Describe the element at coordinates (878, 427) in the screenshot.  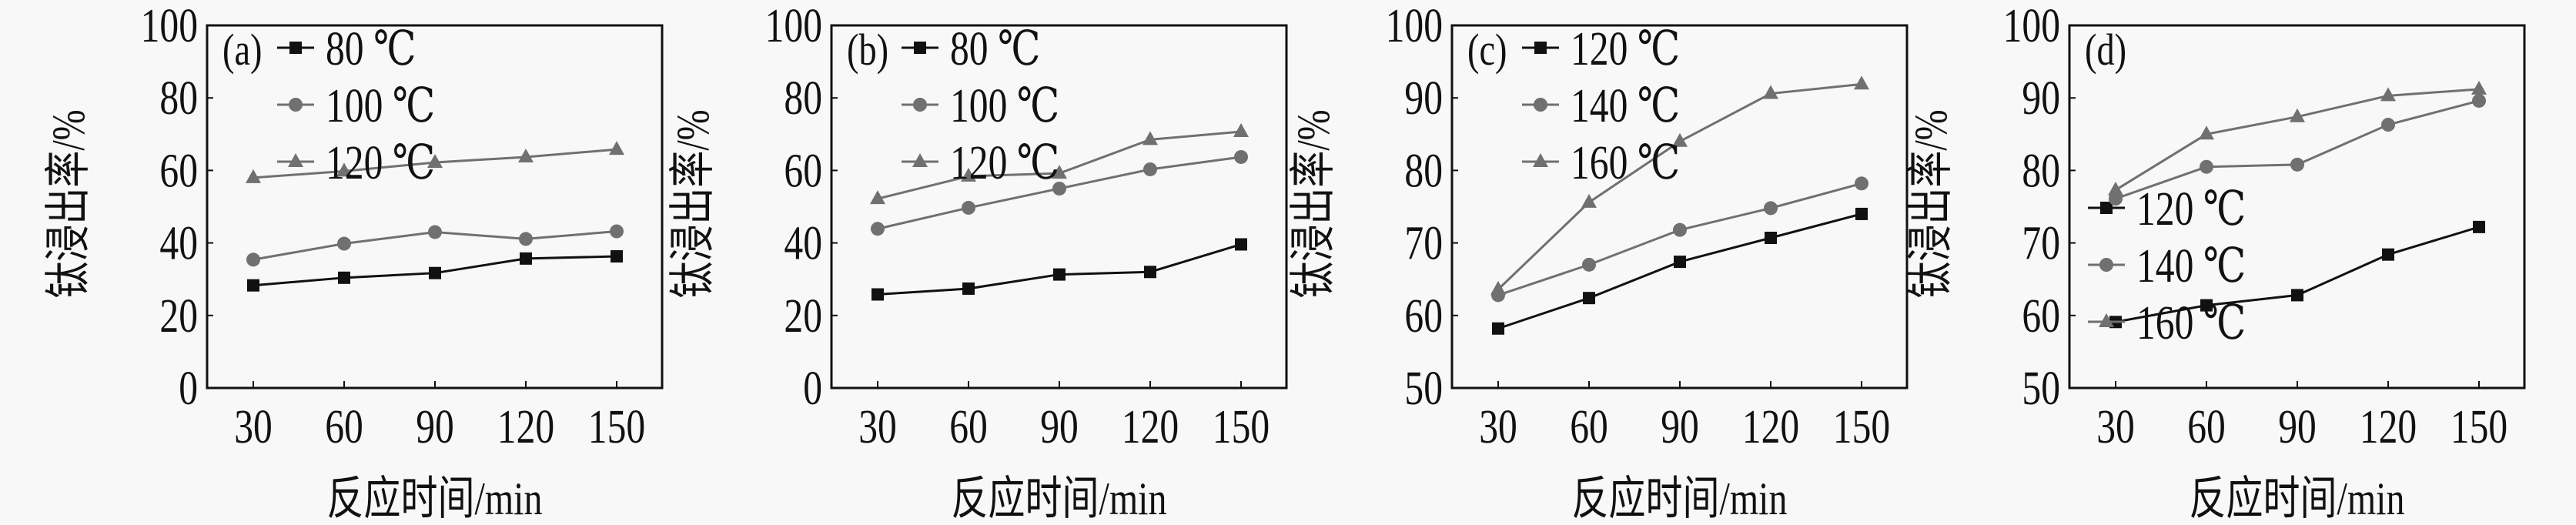
I see `x-tick-label: 30` at that location.